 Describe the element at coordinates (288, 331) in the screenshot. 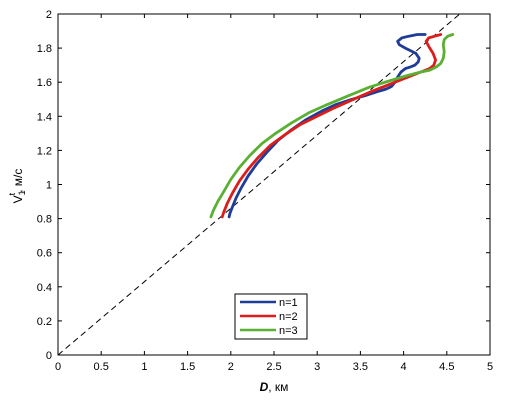

I see `legend-label-n3: n=3` at that location.